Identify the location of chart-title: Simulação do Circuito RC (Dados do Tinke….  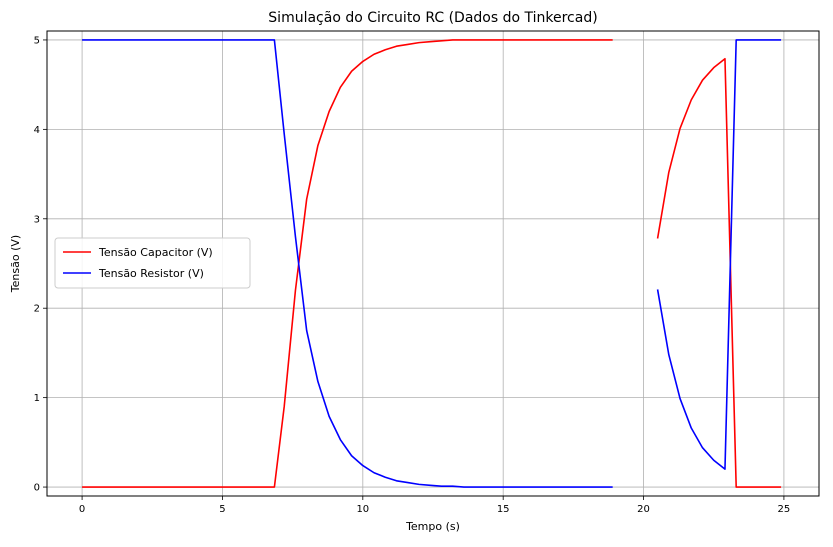
(432, 18).